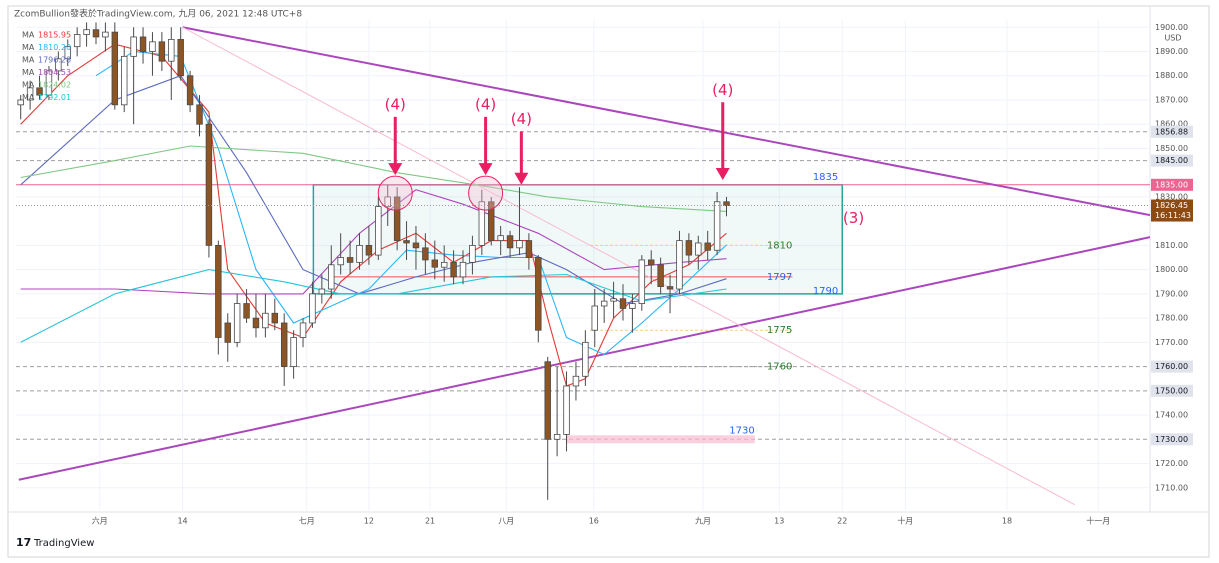 The image size is (1219, 563). I want to click on price-badge-label: 1835.00, so click(1171, 184).